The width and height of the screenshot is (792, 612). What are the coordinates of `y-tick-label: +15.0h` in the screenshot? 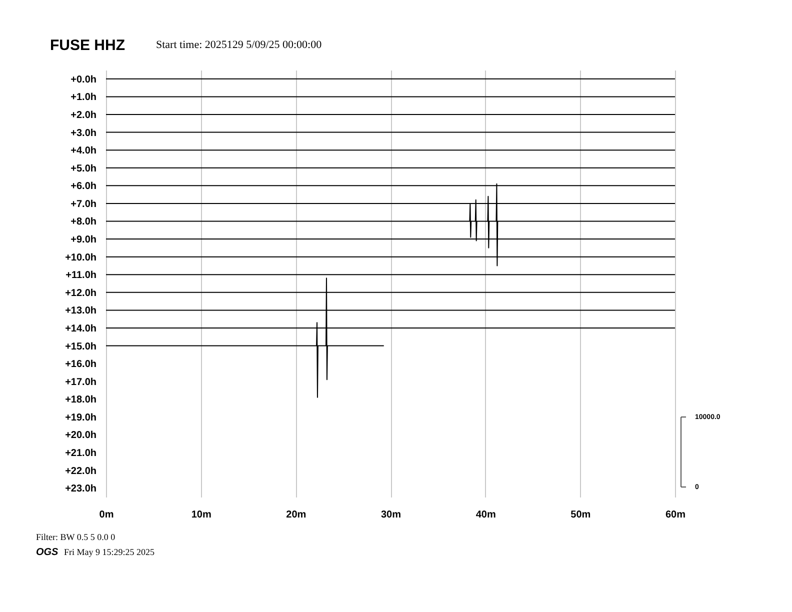 It's located at (80, 346).